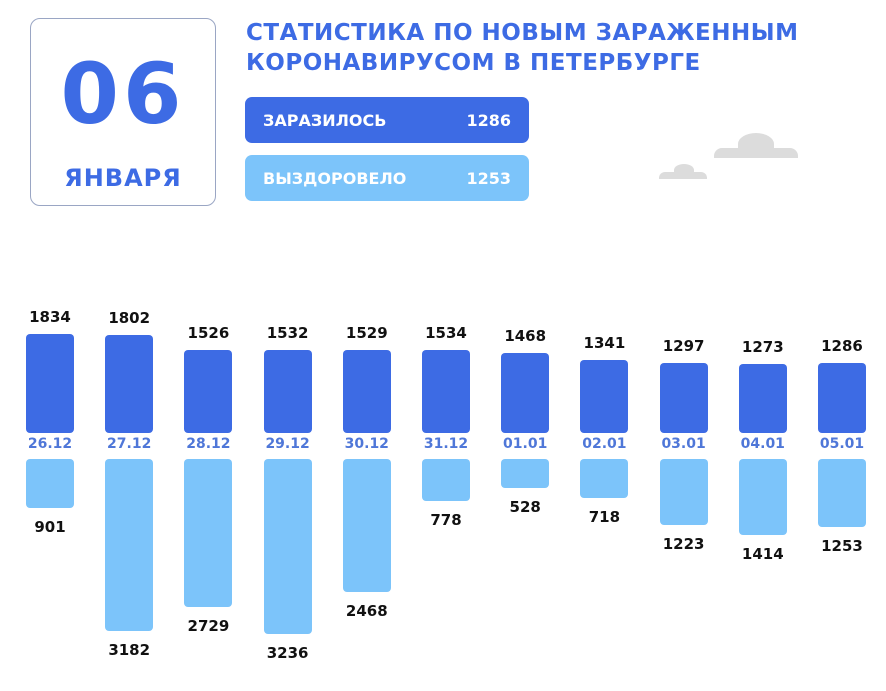 Image resolution: width=886 pixels, height=691 pixels. Describe the element at coordinates (446, 444) in the screenshot. I see `date-label: 31.12` at that location.